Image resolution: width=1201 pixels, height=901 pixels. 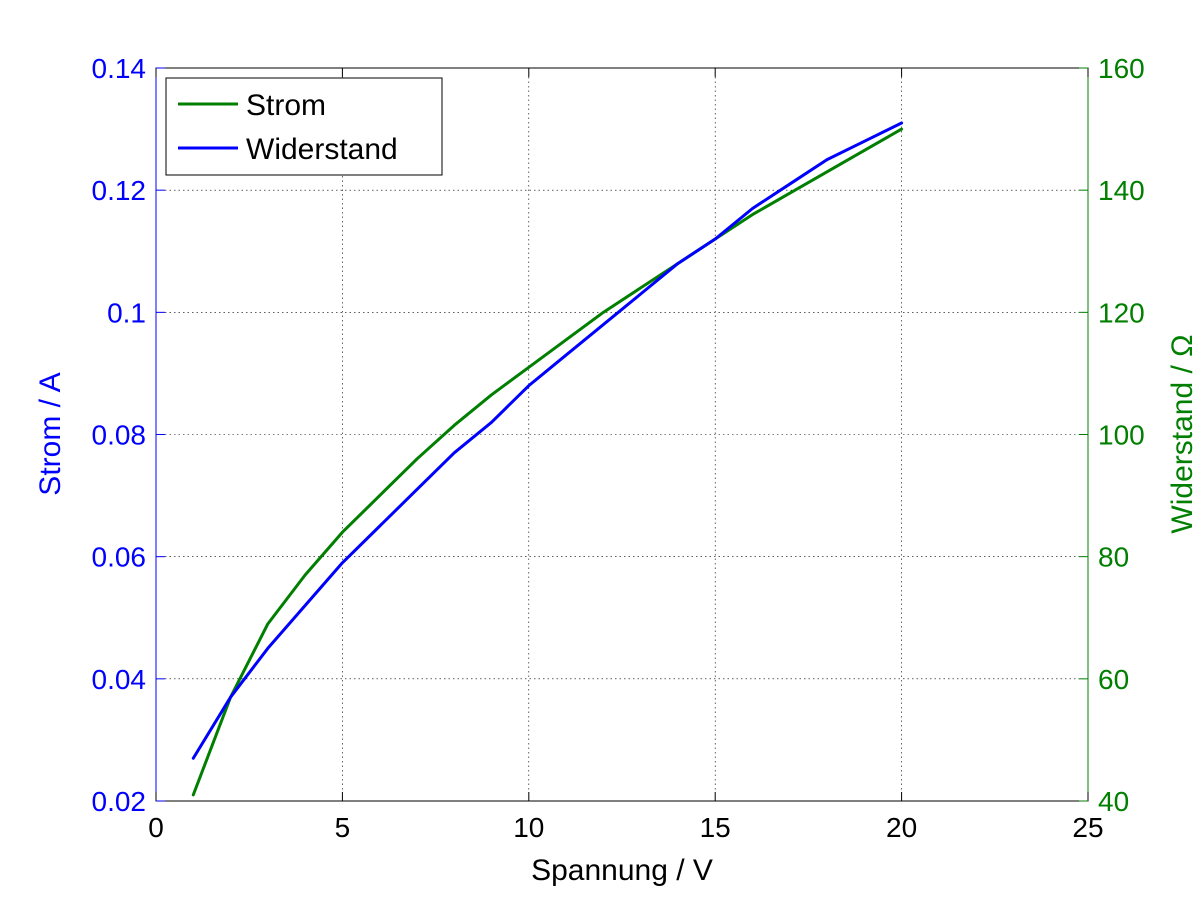 I want to click on left-y-axis-ticks: 0.02 0.04 0.06 0.08 0.1 0.12 0.14, so click(x=128, y=435).